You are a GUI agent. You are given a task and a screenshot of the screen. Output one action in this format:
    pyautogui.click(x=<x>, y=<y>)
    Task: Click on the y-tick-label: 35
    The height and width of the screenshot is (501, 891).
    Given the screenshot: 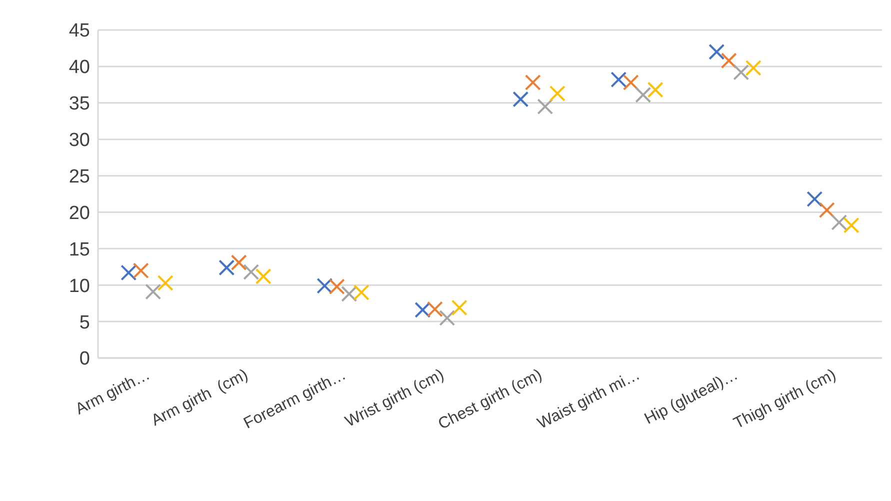 What is the action you would take?
    pyautogui.click(x=79, y=104)
    